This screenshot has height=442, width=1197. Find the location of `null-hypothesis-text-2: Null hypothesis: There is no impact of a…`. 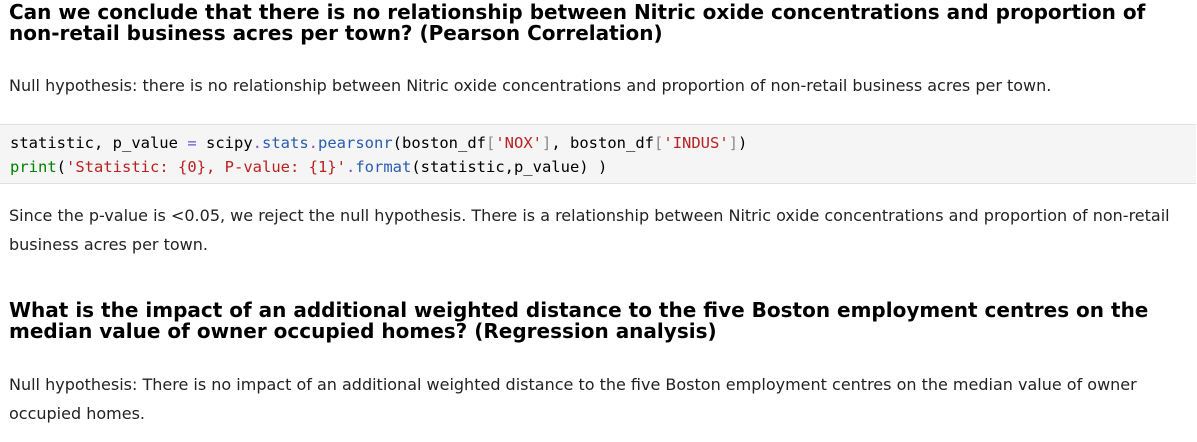

null-hypothesis-text-2: Null hypothesis: There is no impact of a… is located at coordinates (573, 399).